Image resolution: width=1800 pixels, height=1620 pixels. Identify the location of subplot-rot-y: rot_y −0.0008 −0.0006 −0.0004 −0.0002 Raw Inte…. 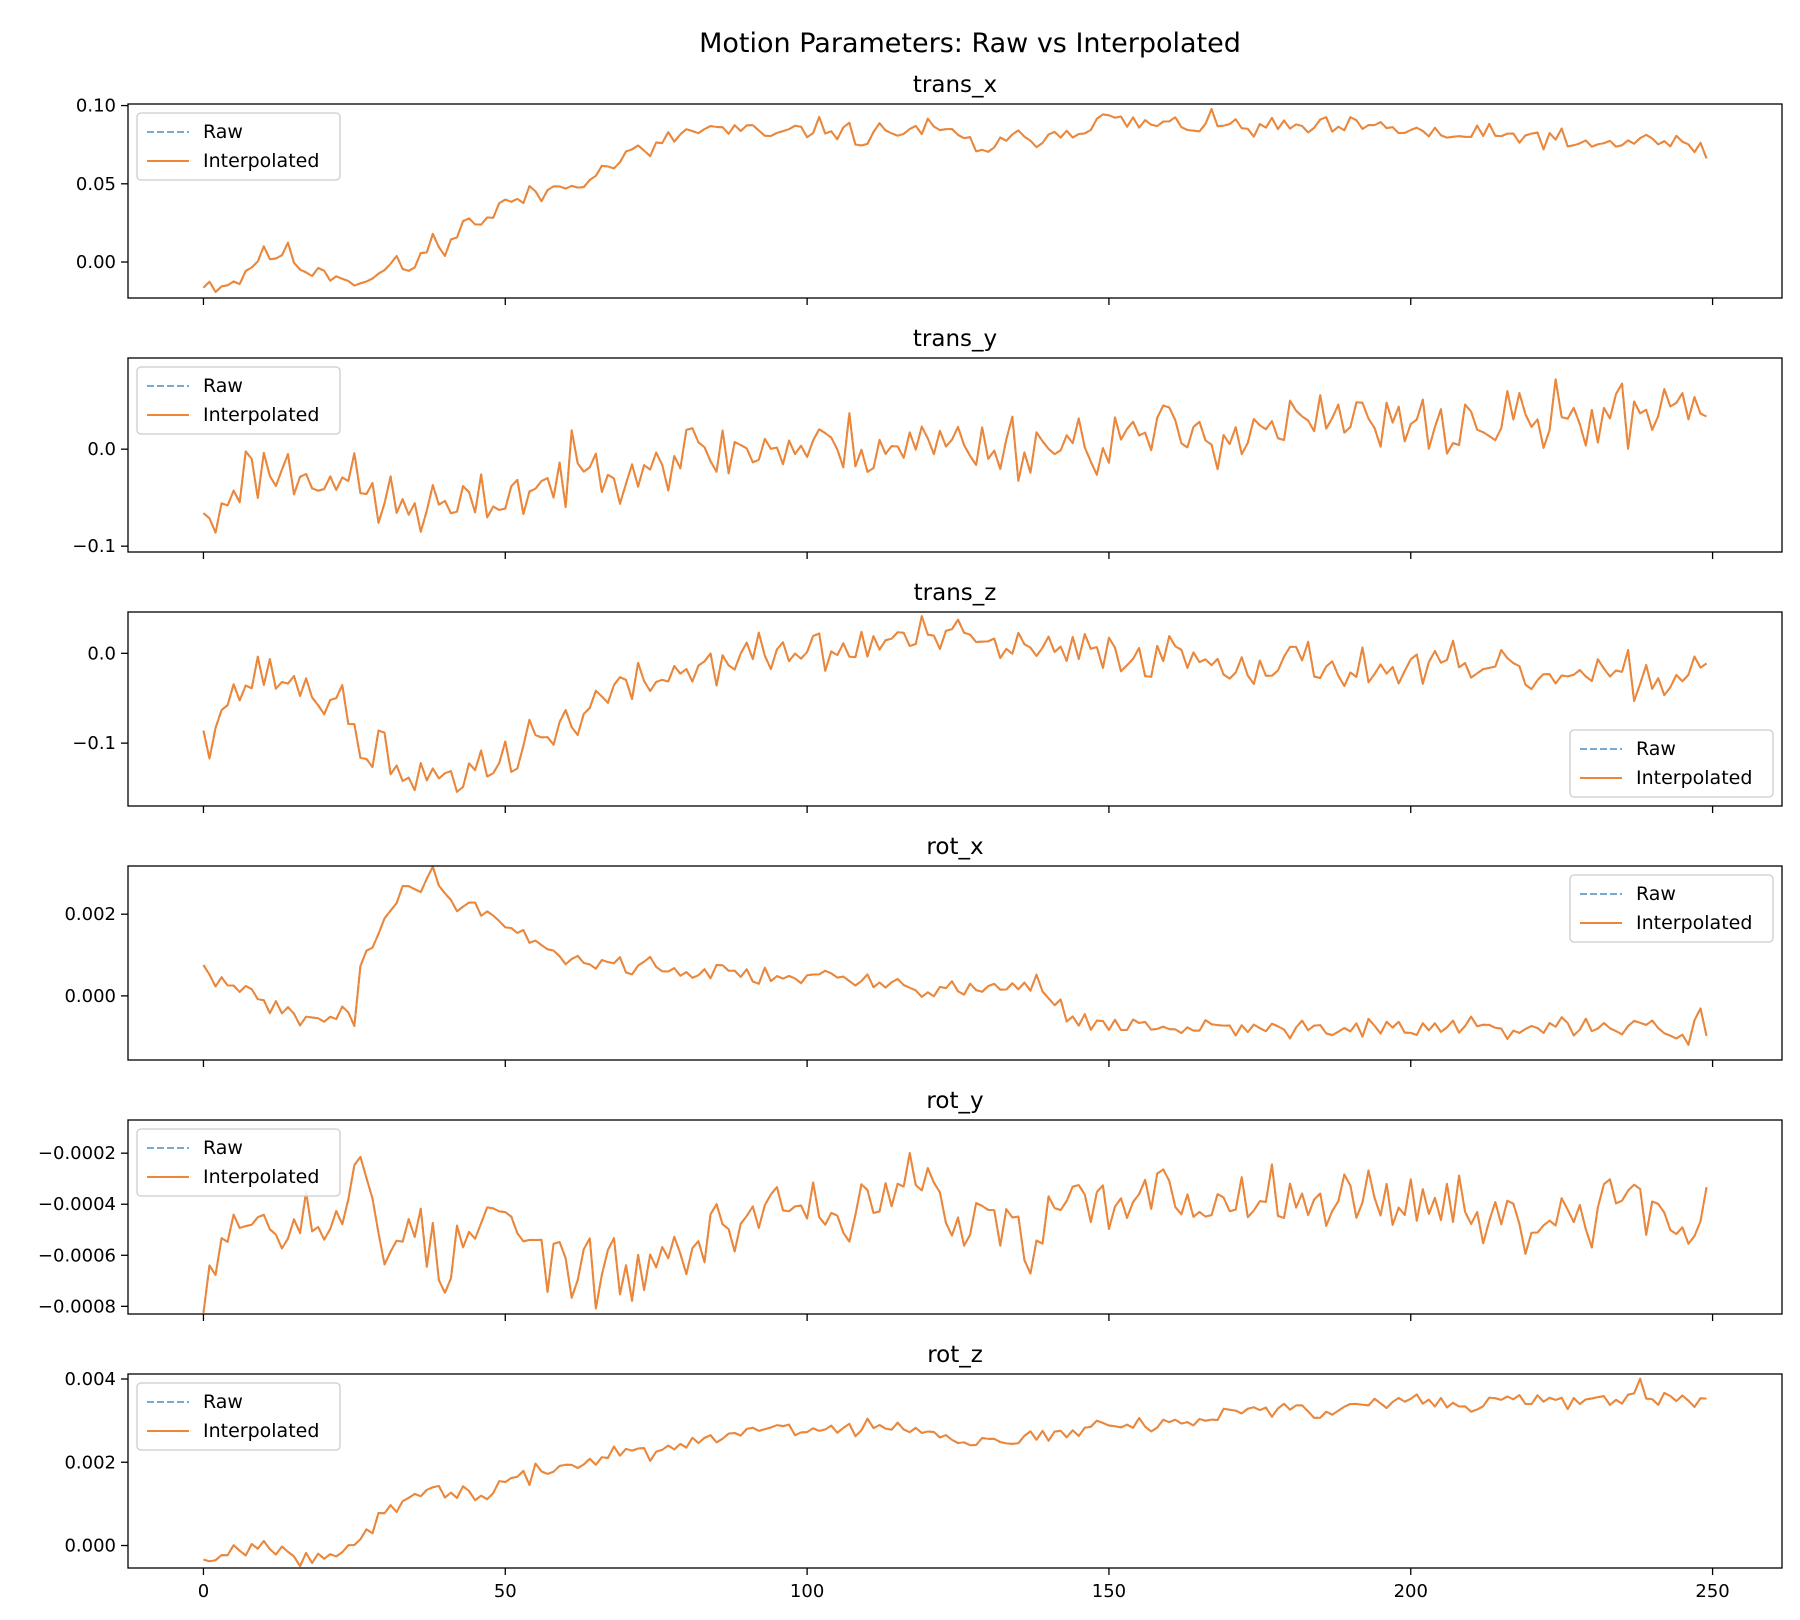
(910, 1204).